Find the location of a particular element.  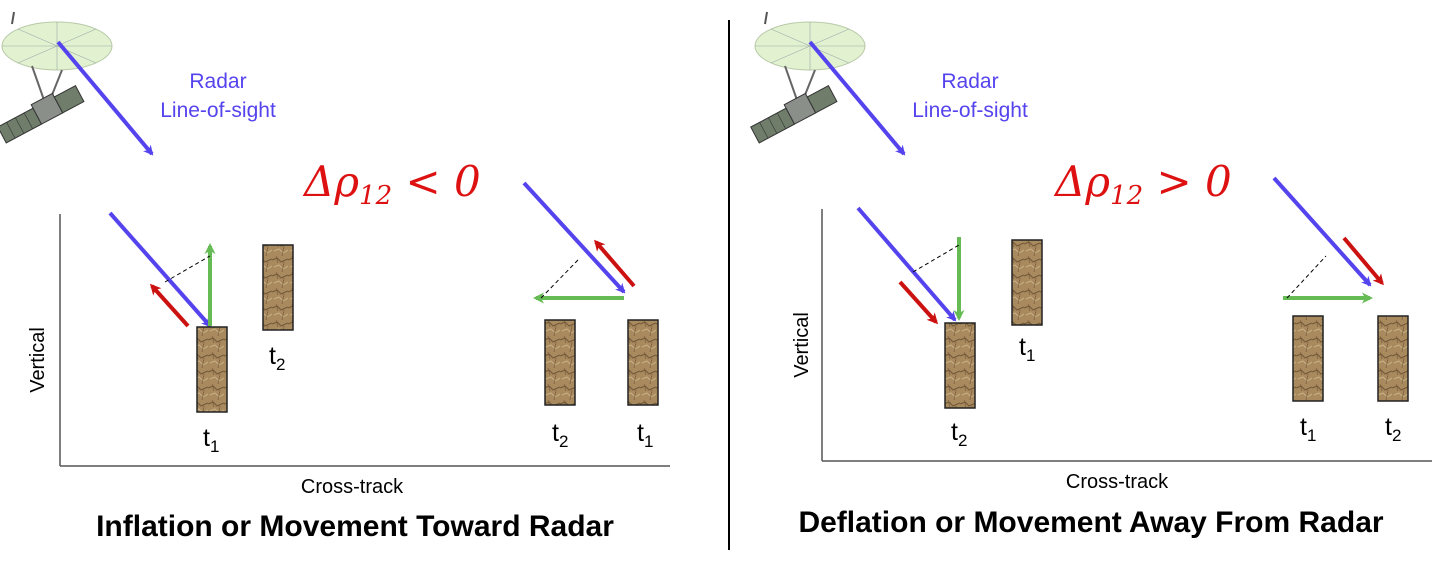

panel-title: Deflation or Movement Away From Radar is located at coordinates (1090, 522).